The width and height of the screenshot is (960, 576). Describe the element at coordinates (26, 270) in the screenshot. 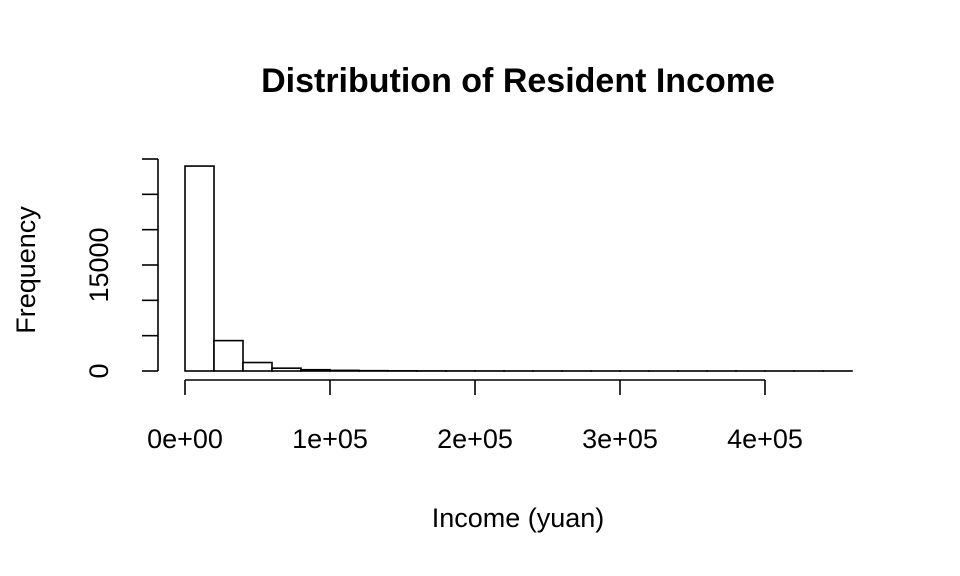

I see `y-axis-label: Frequency` at that location.